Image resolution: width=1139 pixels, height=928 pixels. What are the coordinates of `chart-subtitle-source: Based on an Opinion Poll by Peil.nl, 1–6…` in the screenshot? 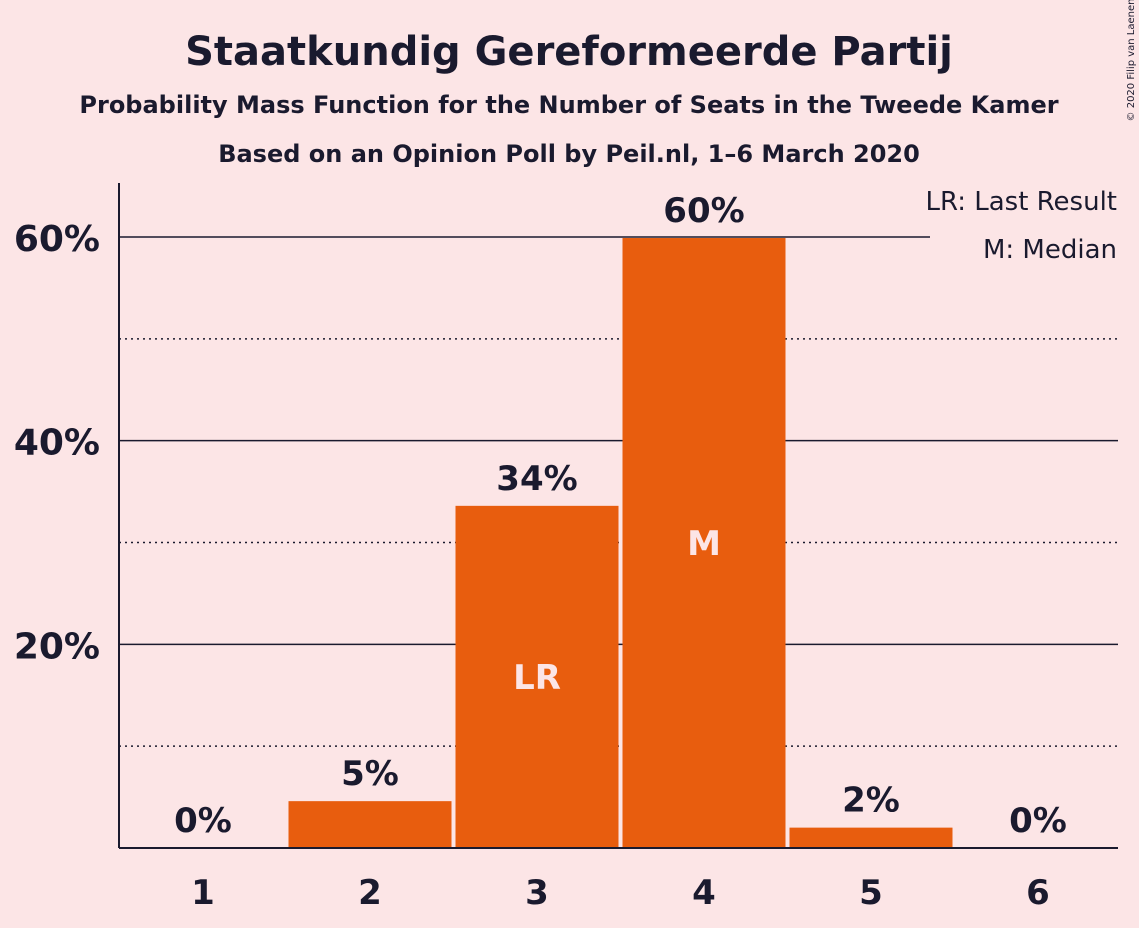 It's located at (569, 154).